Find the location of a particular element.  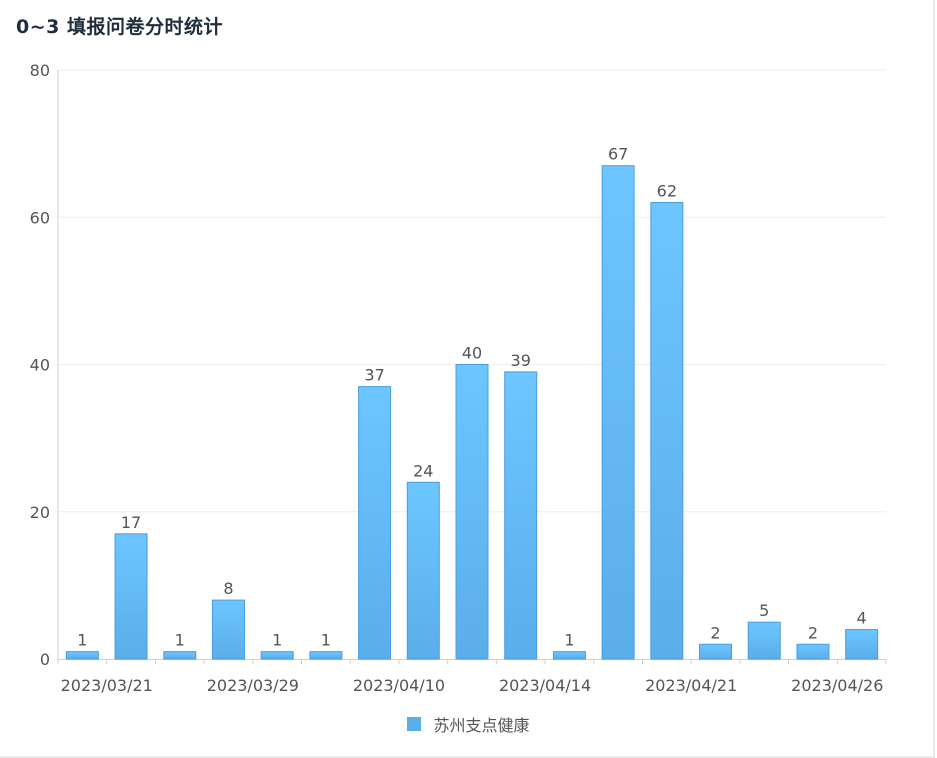

bar-value-label: 4 is located at coordinates (862, 618).